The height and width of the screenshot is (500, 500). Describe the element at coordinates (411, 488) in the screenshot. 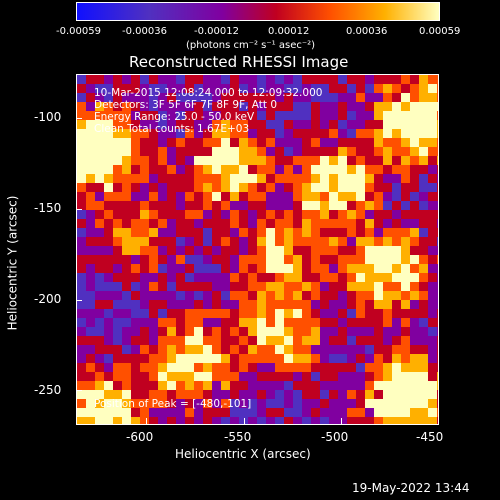

I see `timestamp-footer: 19-May-2022 13:44` at that location.